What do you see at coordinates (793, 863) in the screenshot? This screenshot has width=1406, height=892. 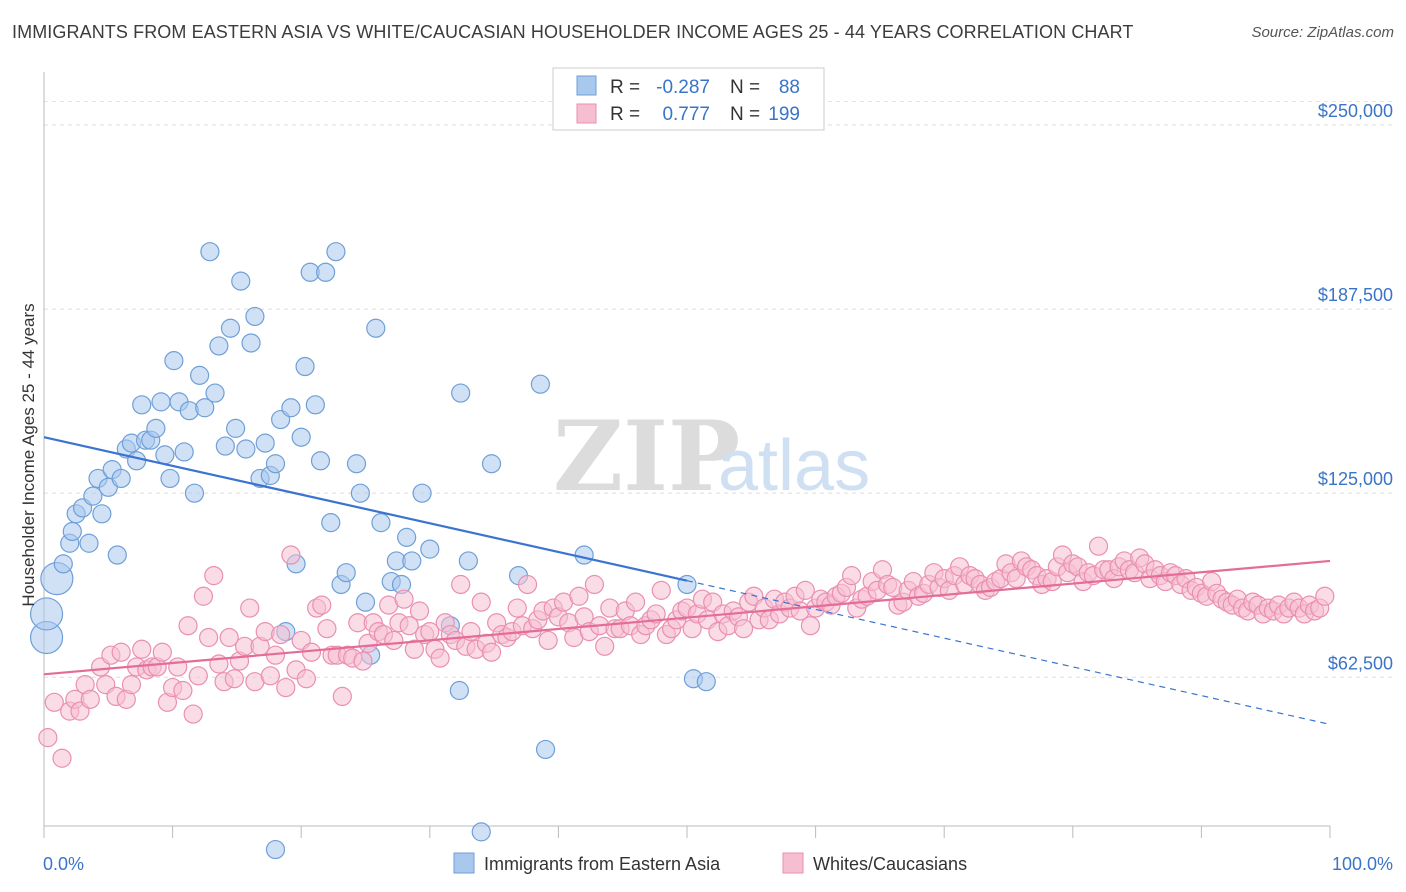 I see `legend-swatch-pink` at bounding box center [793, 863].